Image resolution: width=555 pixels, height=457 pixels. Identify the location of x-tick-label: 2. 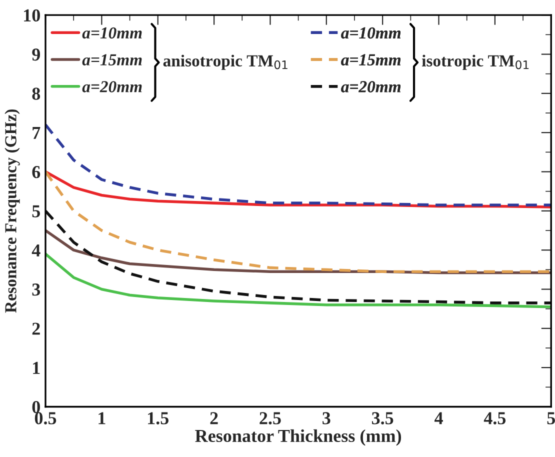
(214, 418).